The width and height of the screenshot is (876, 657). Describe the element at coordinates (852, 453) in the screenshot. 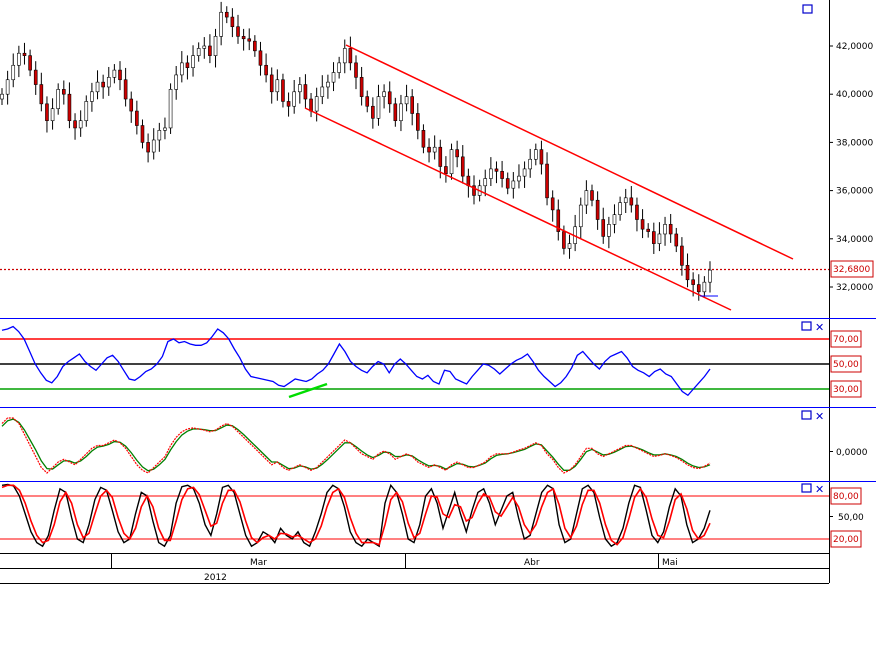

I see `macd-zero-label: 0,0000` at that location.